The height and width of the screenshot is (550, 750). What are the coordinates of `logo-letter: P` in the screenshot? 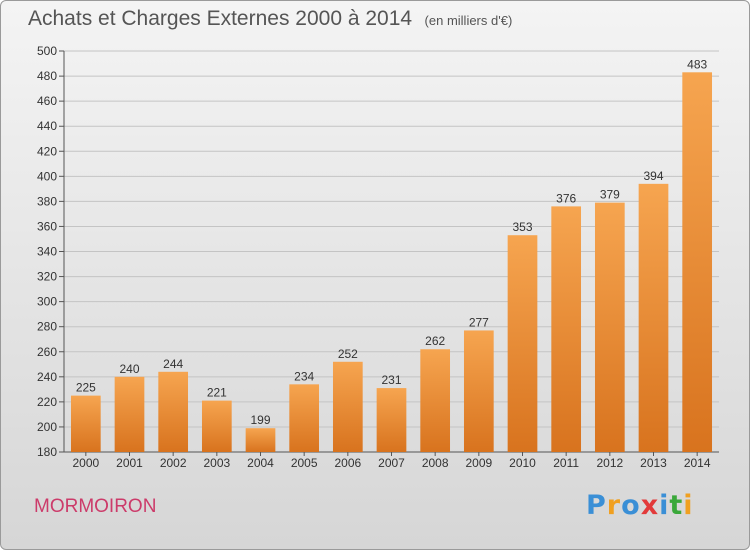 It's located at (596, 505).